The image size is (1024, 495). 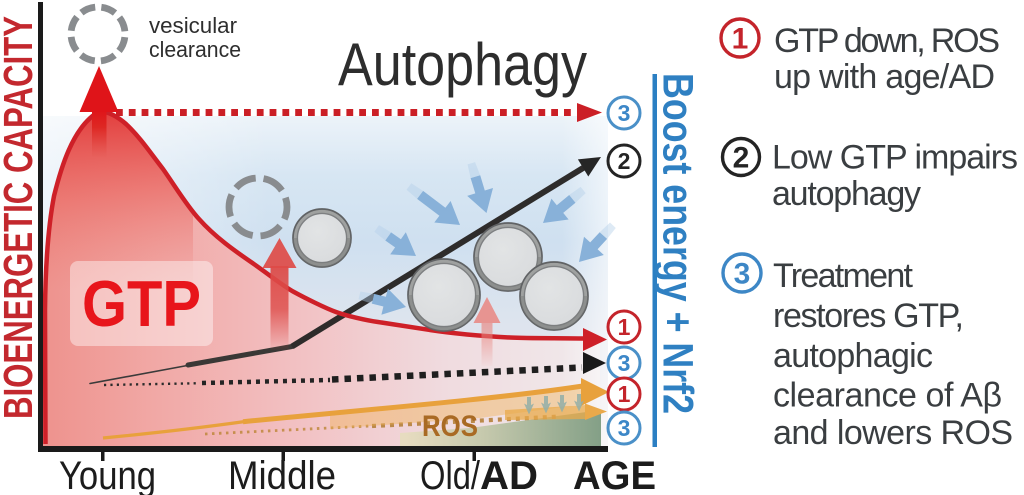 I want to click on svg-text: autophagy, so click(x=846, y=194).